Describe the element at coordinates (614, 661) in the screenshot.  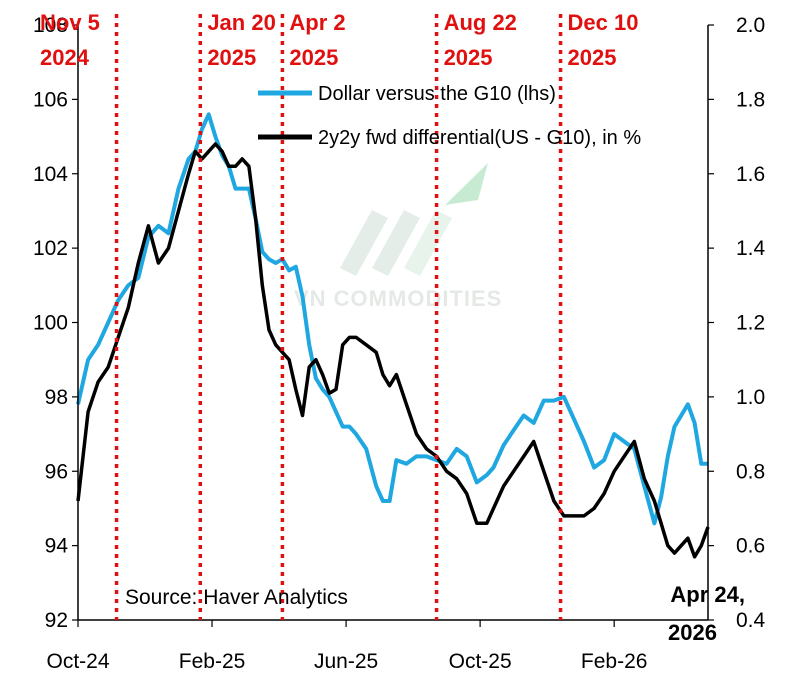
I see `x-tick-label: Feb-26` at that location.